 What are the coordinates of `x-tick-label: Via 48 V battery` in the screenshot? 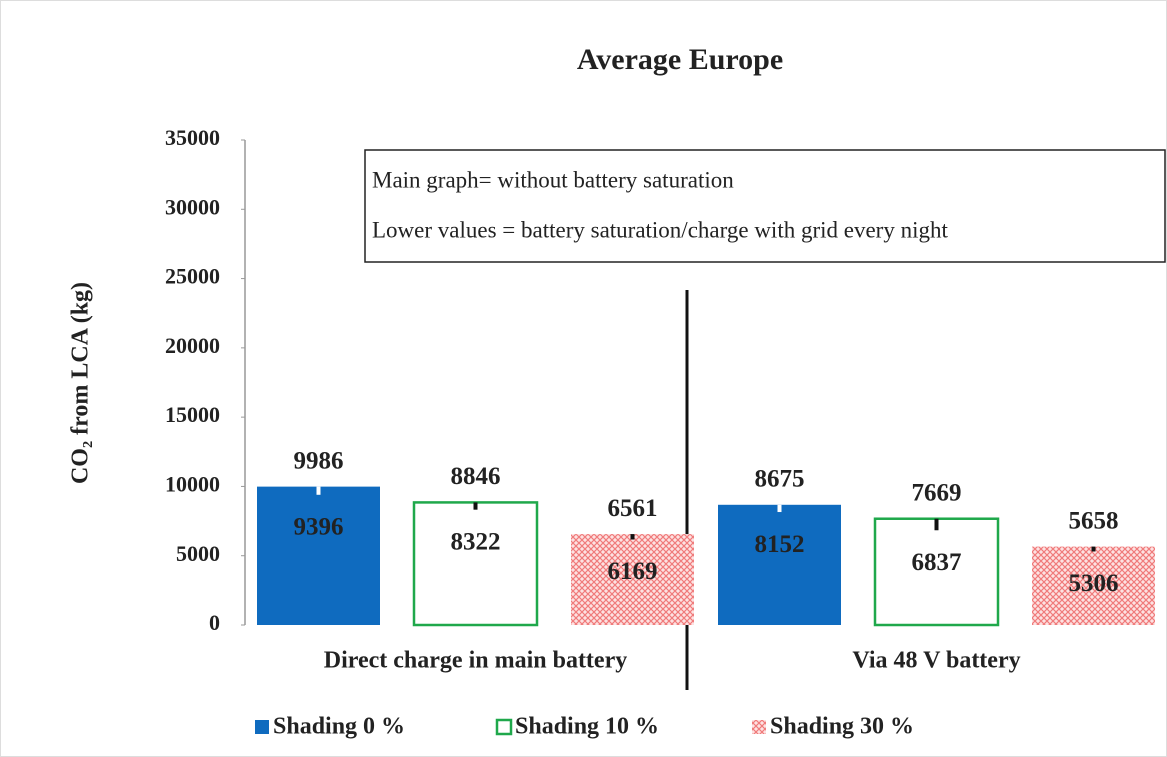 It's located at (936, 661).